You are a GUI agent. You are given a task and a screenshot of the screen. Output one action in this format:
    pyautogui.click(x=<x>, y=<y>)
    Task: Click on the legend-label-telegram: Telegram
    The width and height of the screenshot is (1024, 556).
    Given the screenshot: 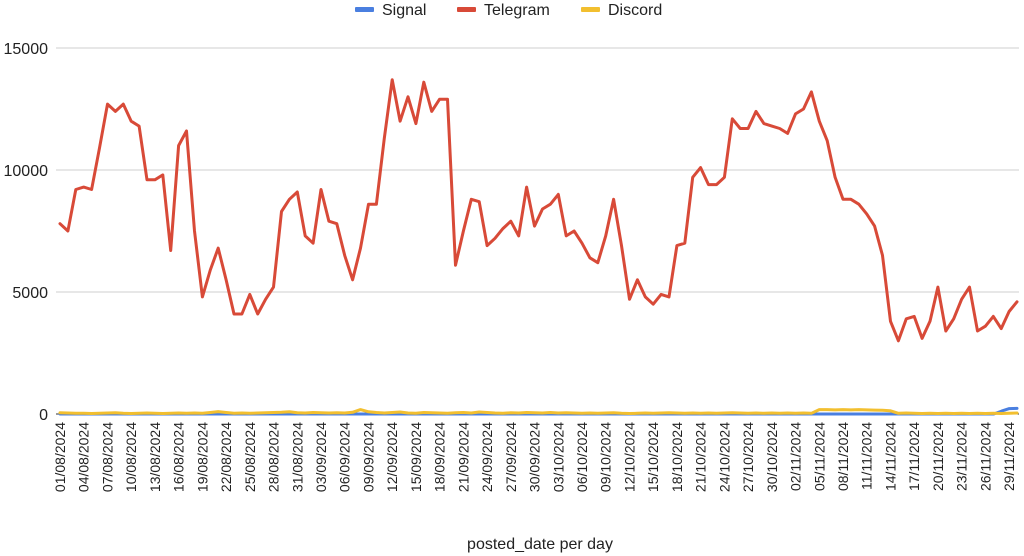 What is the action you would take?
    pyautogui.click(x=517, y=10)
    